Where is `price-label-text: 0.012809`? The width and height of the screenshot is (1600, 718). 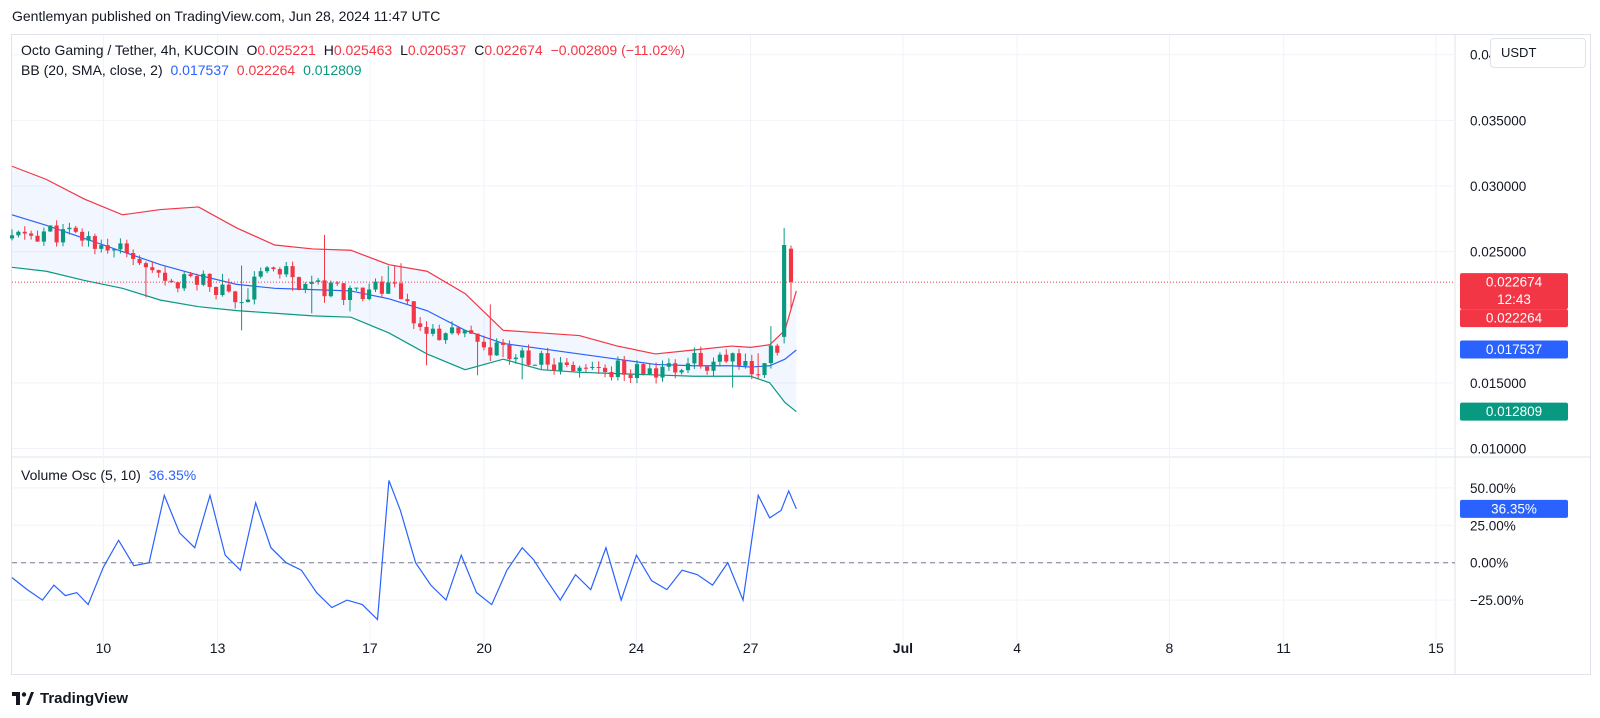 price-label-text: 0.012809 is located at coordinates (1514, 411).